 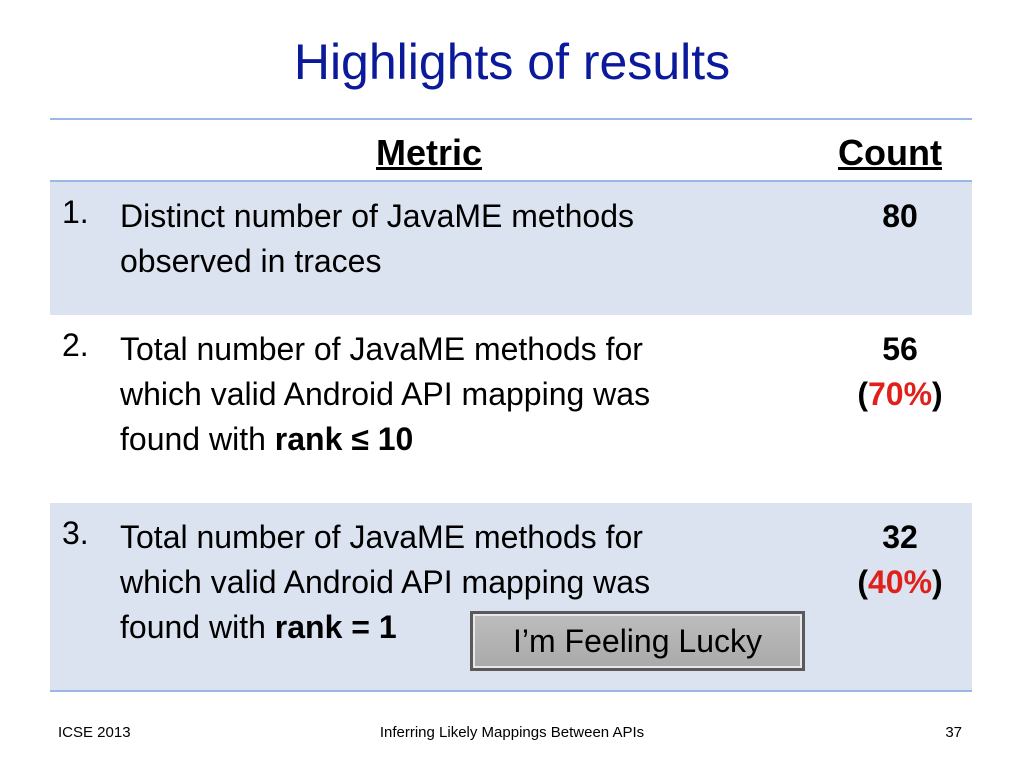 I want to click on count-value: 32, so click(x=900, y=537).